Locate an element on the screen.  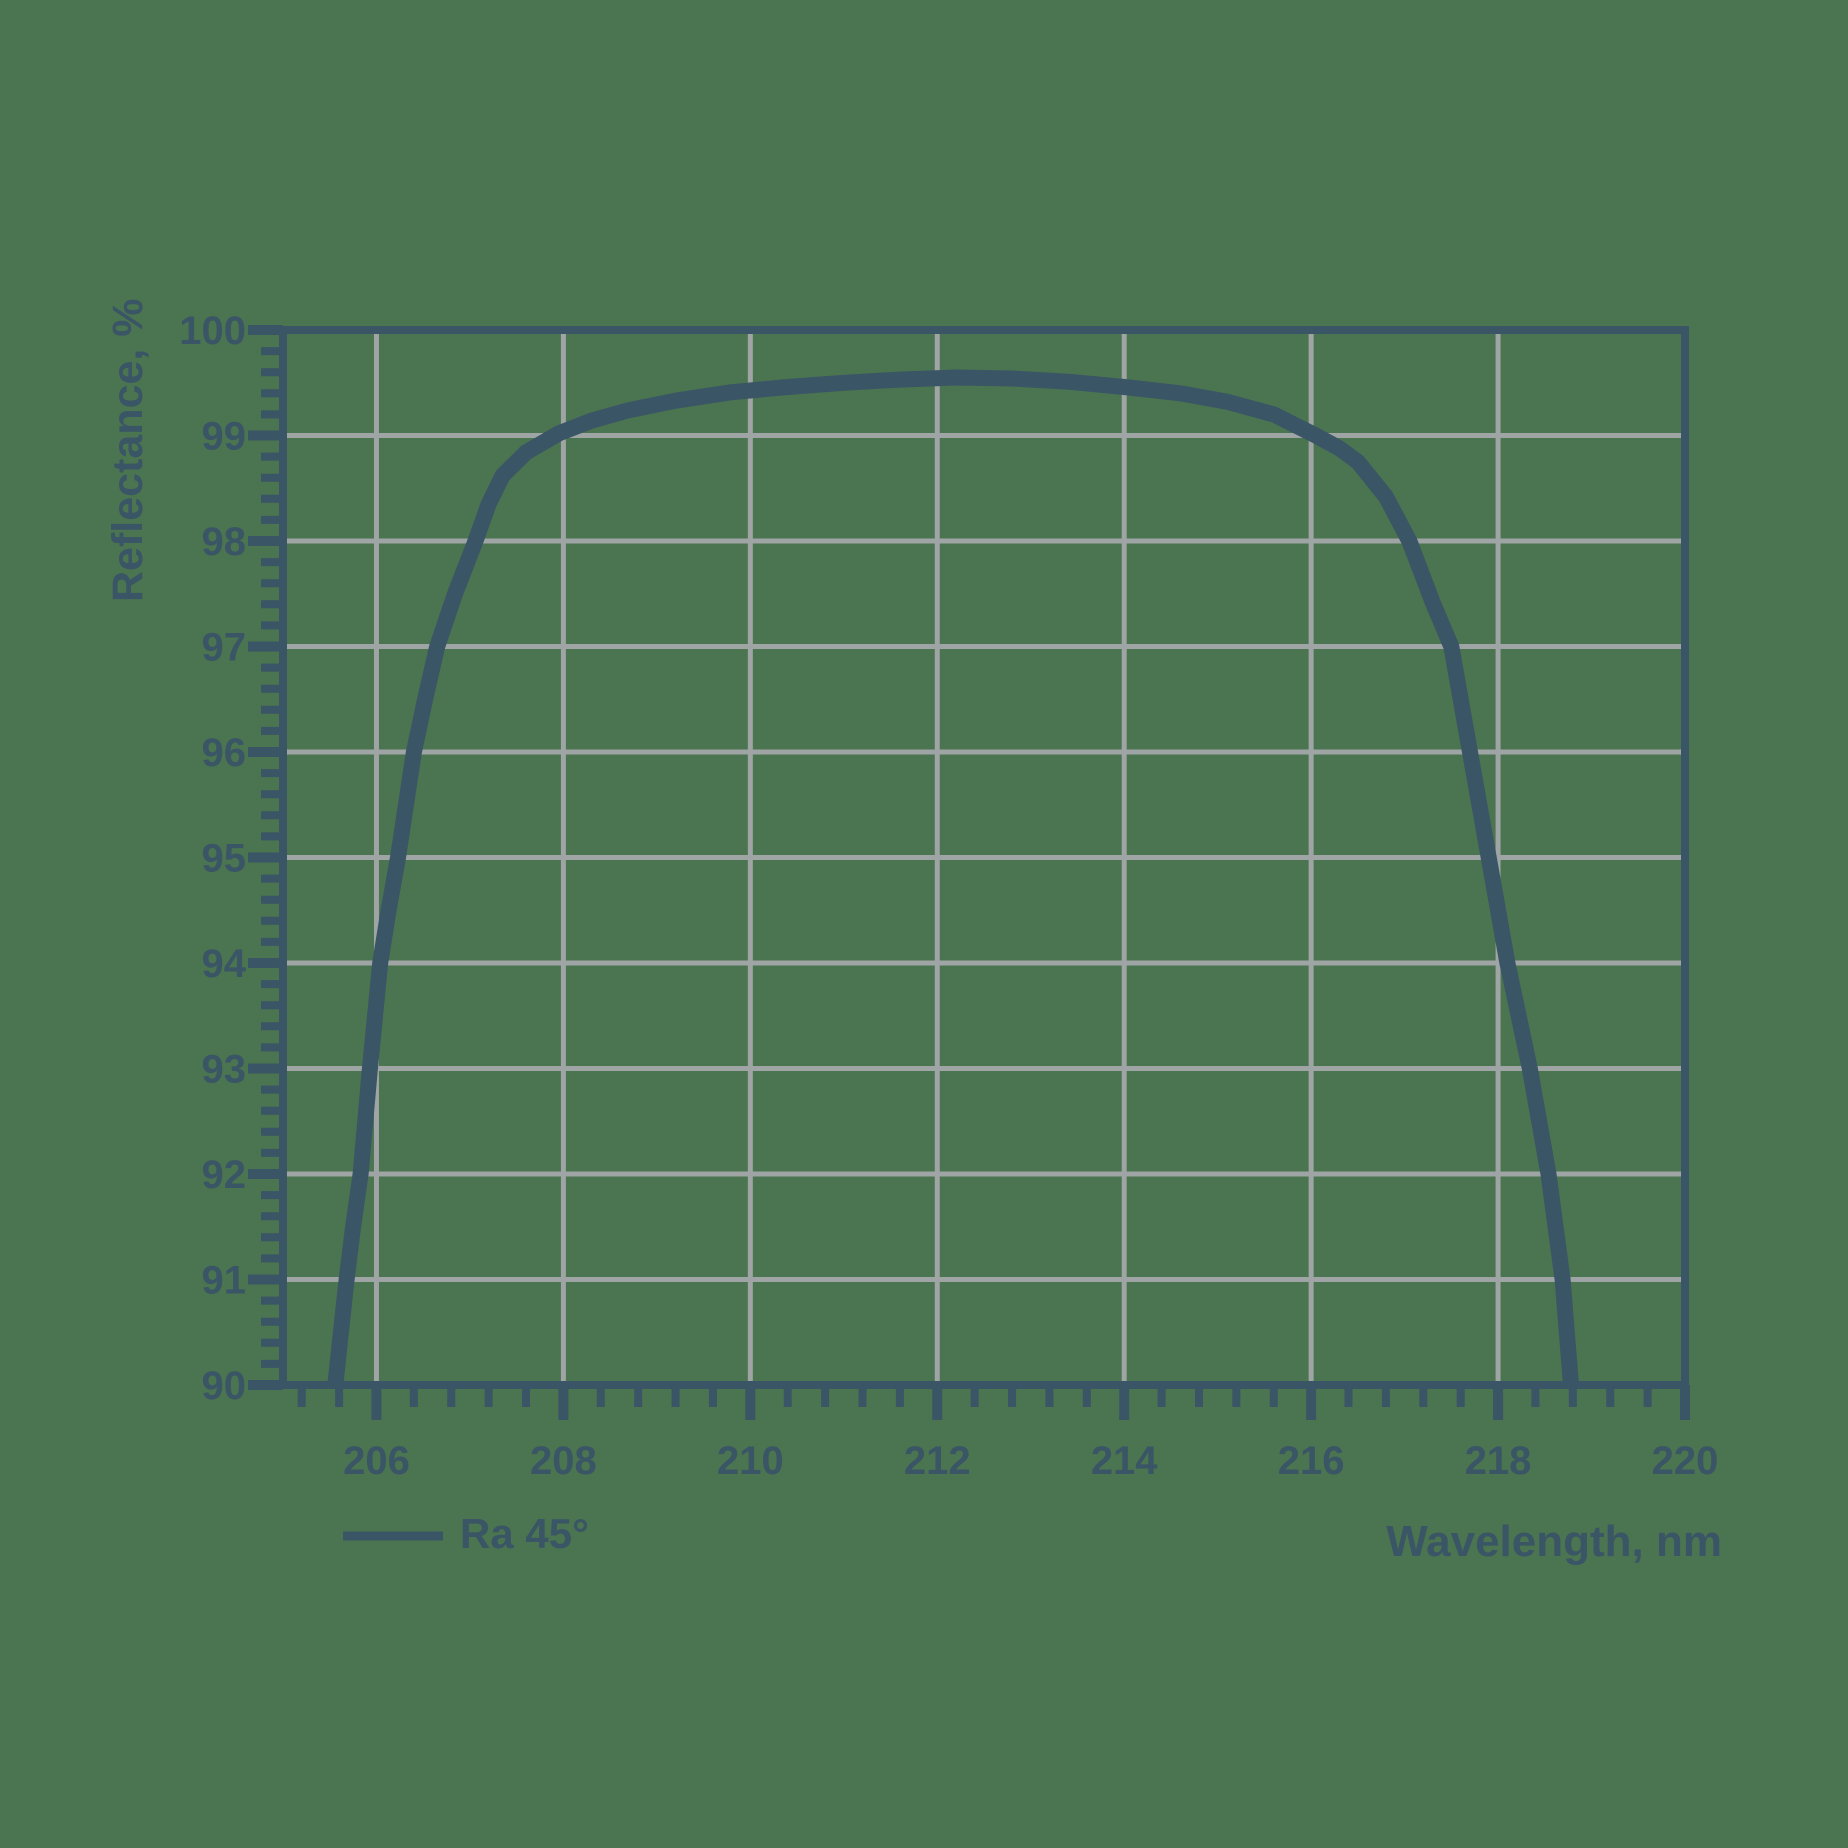
x-axis-title: Wavelength, nm is located at coordinates (1554, 1541).